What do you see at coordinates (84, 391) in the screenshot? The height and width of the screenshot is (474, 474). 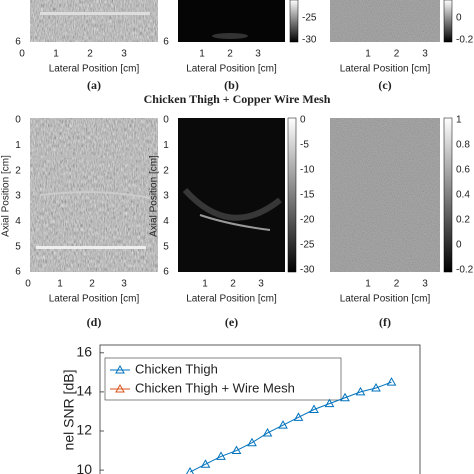 I see `y-tick-label: 14` at bounding box center [84, 391].